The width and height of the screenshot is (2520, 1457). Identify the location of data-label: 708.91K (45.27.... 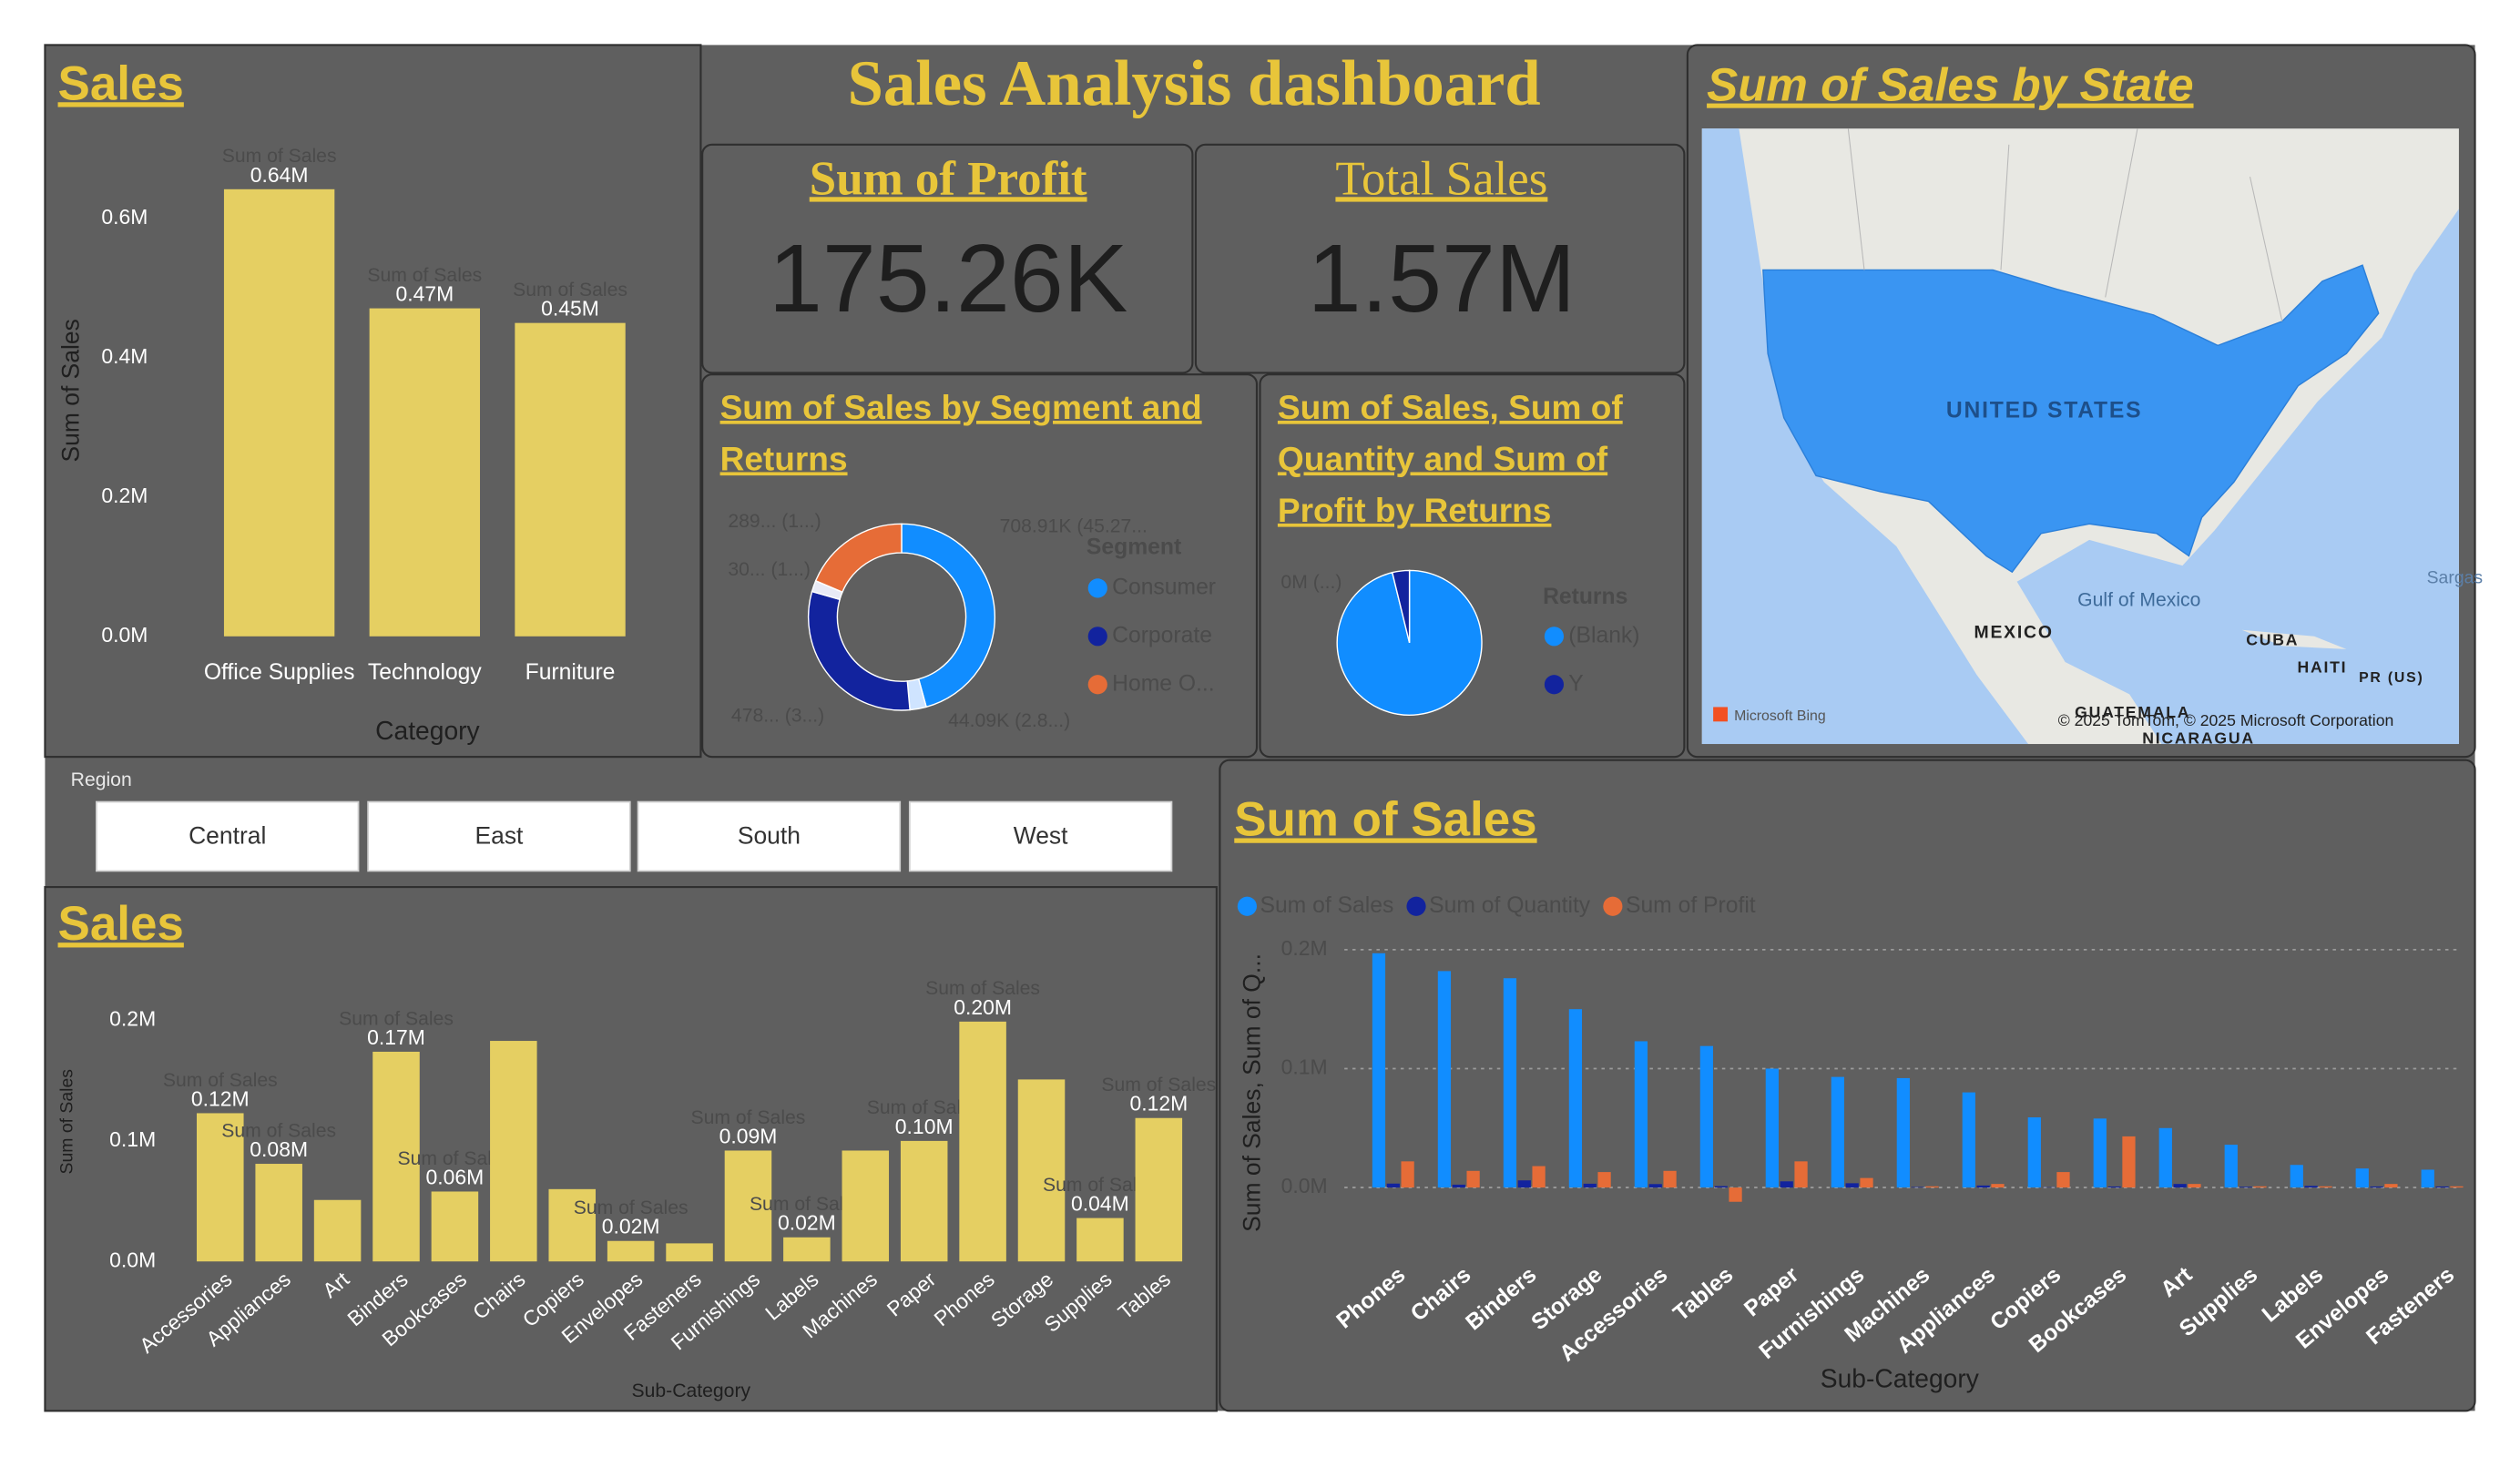
(1074, 525).